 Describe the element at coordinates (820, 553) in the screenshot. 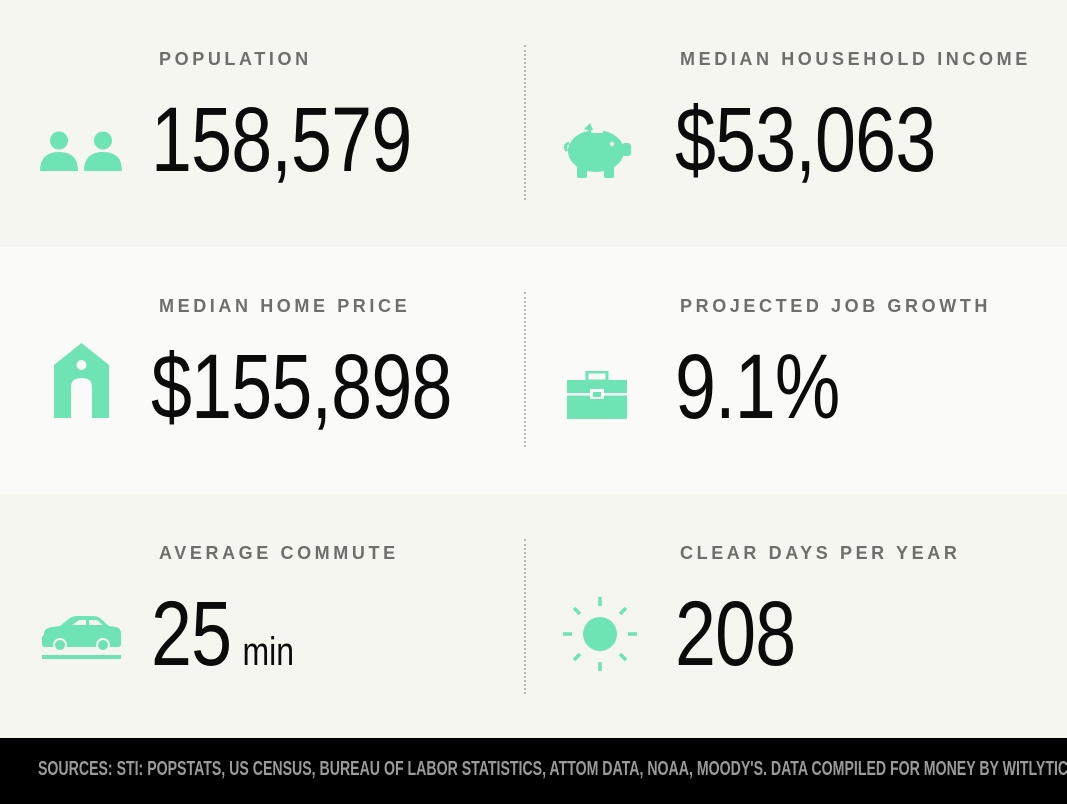

I see `stat-label: CLEAR DAYS PER YEAR` at that location.